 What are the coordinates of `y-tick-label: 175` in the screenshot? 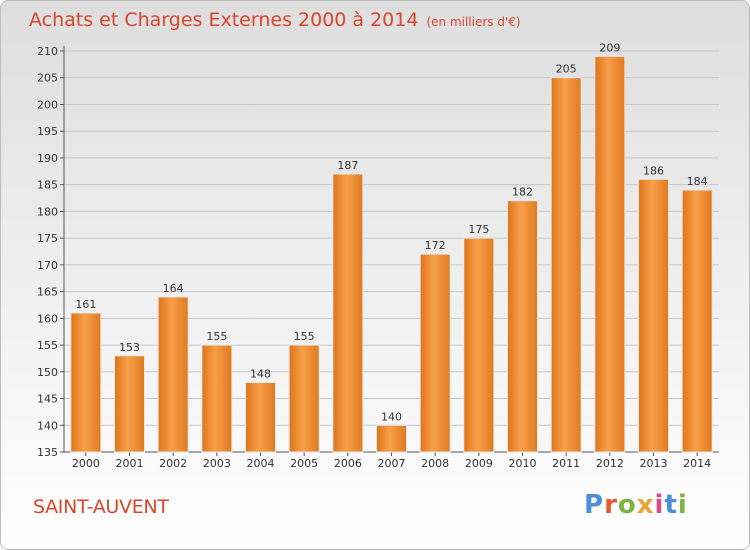 It's located at (47, 238).